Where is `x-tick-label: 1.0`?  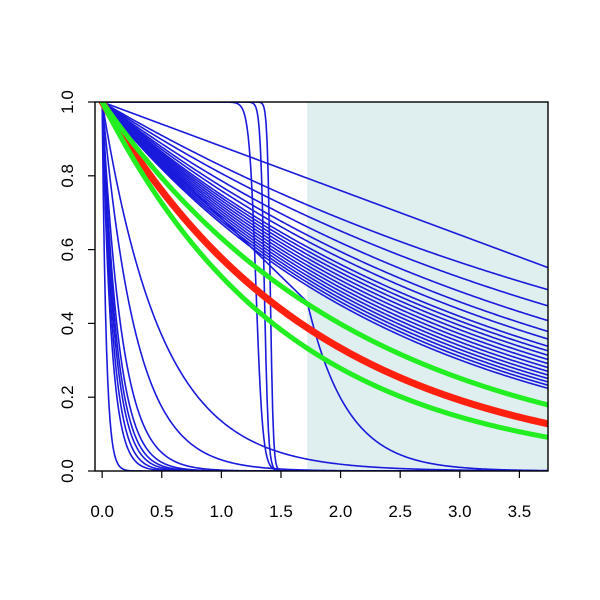
x-tick-label: 1.0 is located at coordinates (222, 511).